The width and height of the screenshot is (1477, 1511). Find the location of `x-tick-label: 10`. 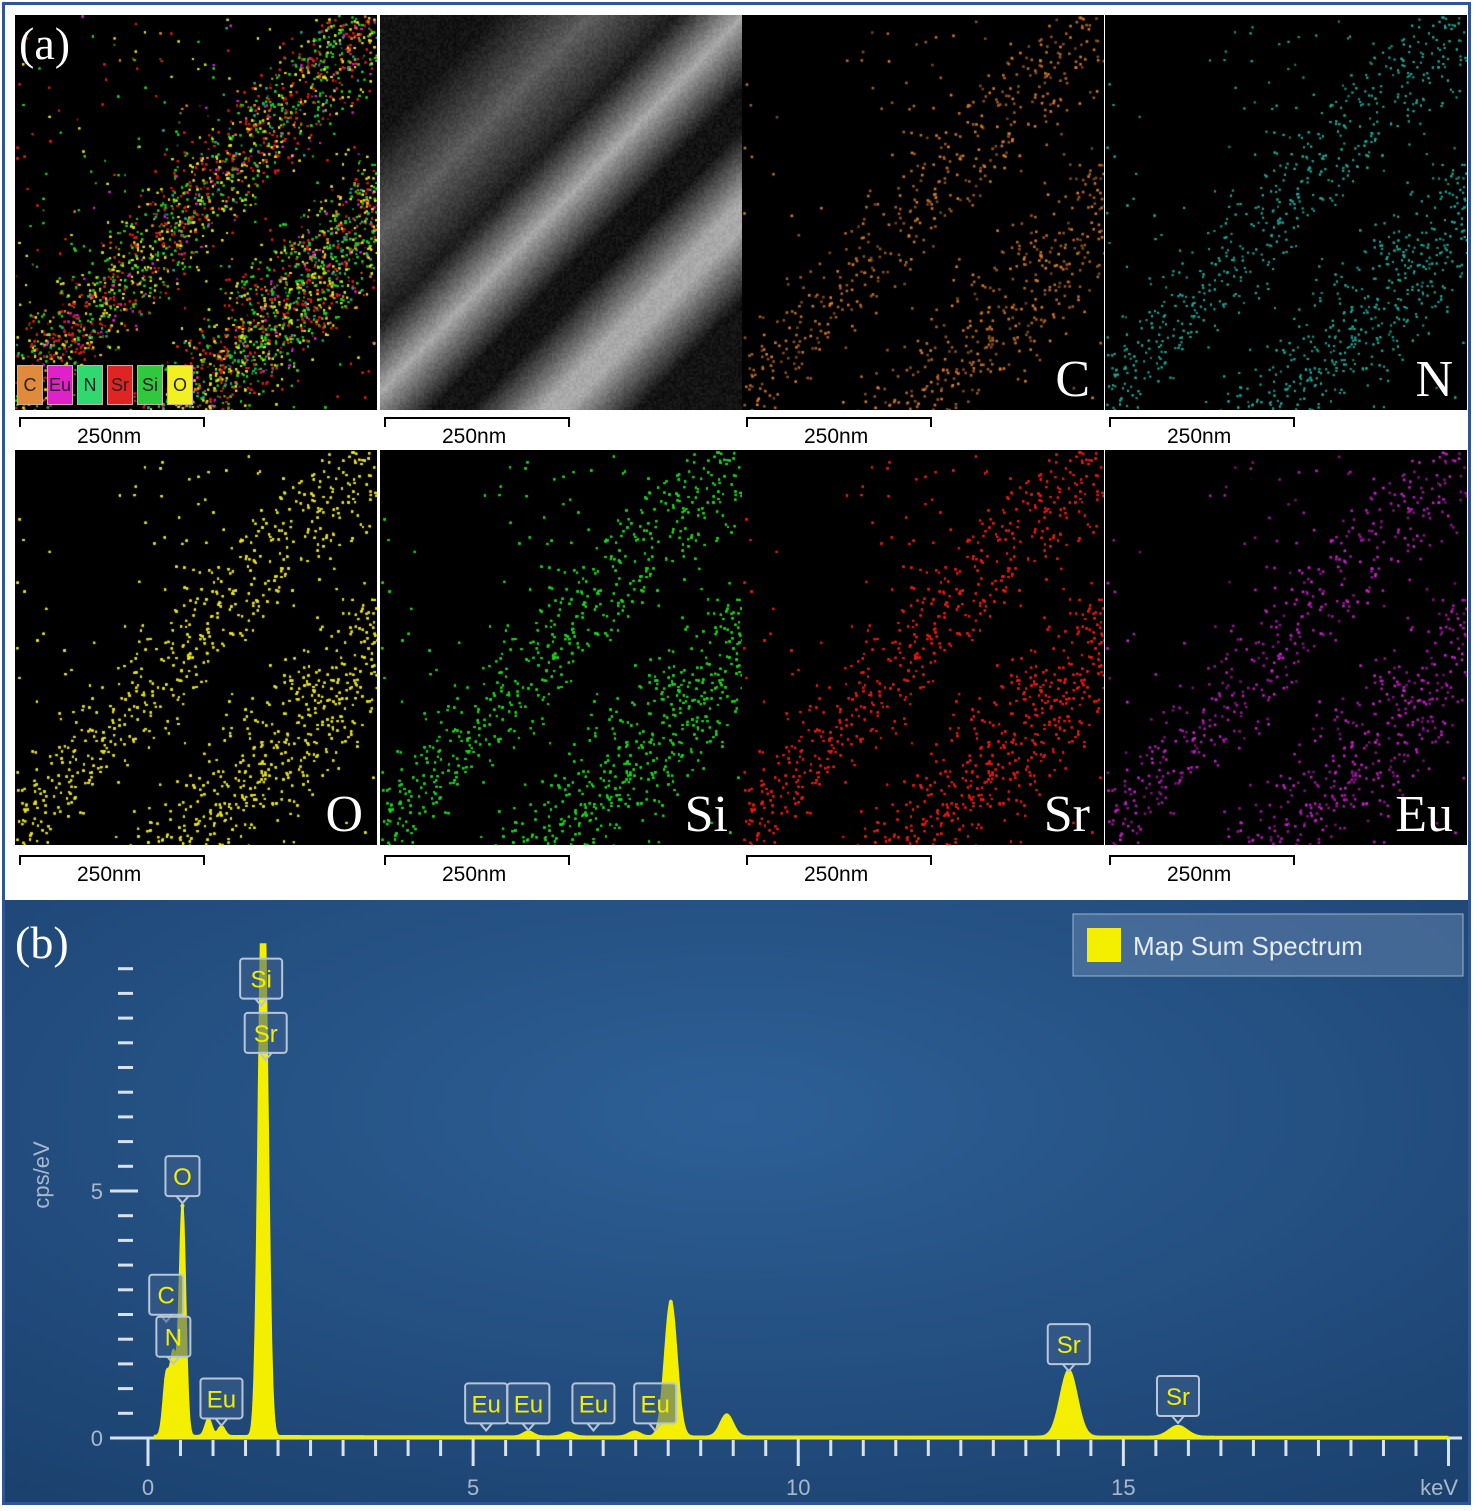

x-tick-label: 10 is located at coordinates (798, 1487).